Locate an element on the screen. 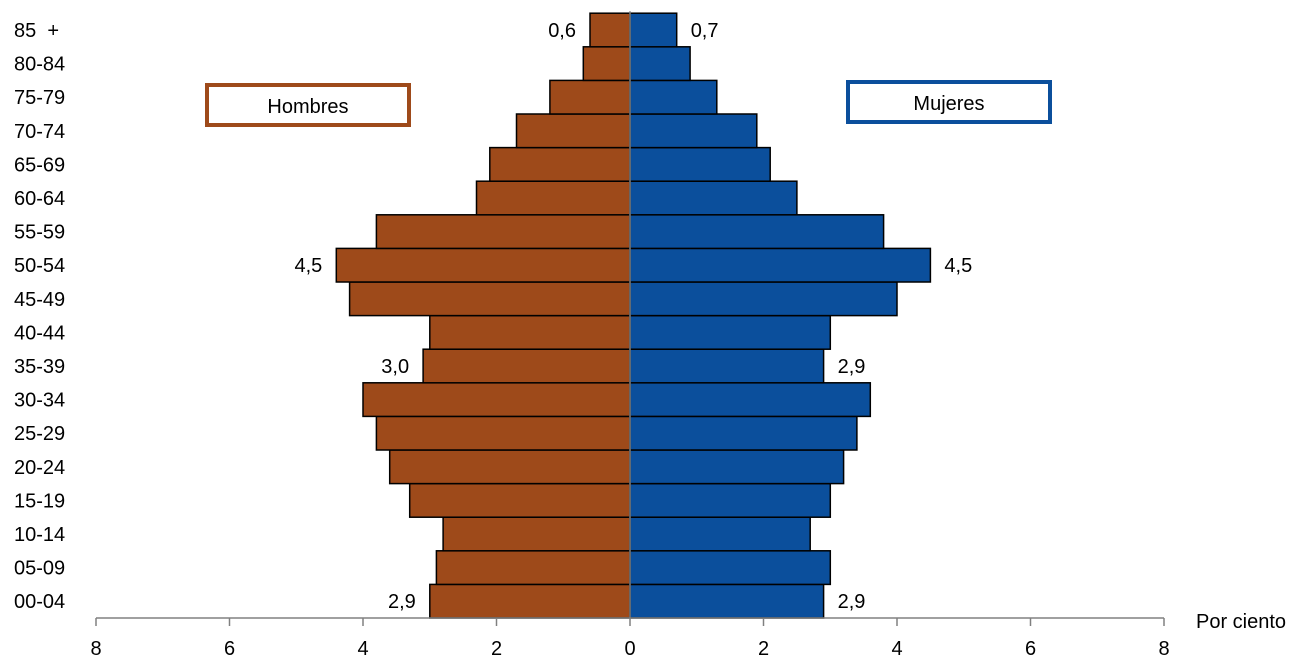  category-label: 45-49 is located at coordinates (39, 300).